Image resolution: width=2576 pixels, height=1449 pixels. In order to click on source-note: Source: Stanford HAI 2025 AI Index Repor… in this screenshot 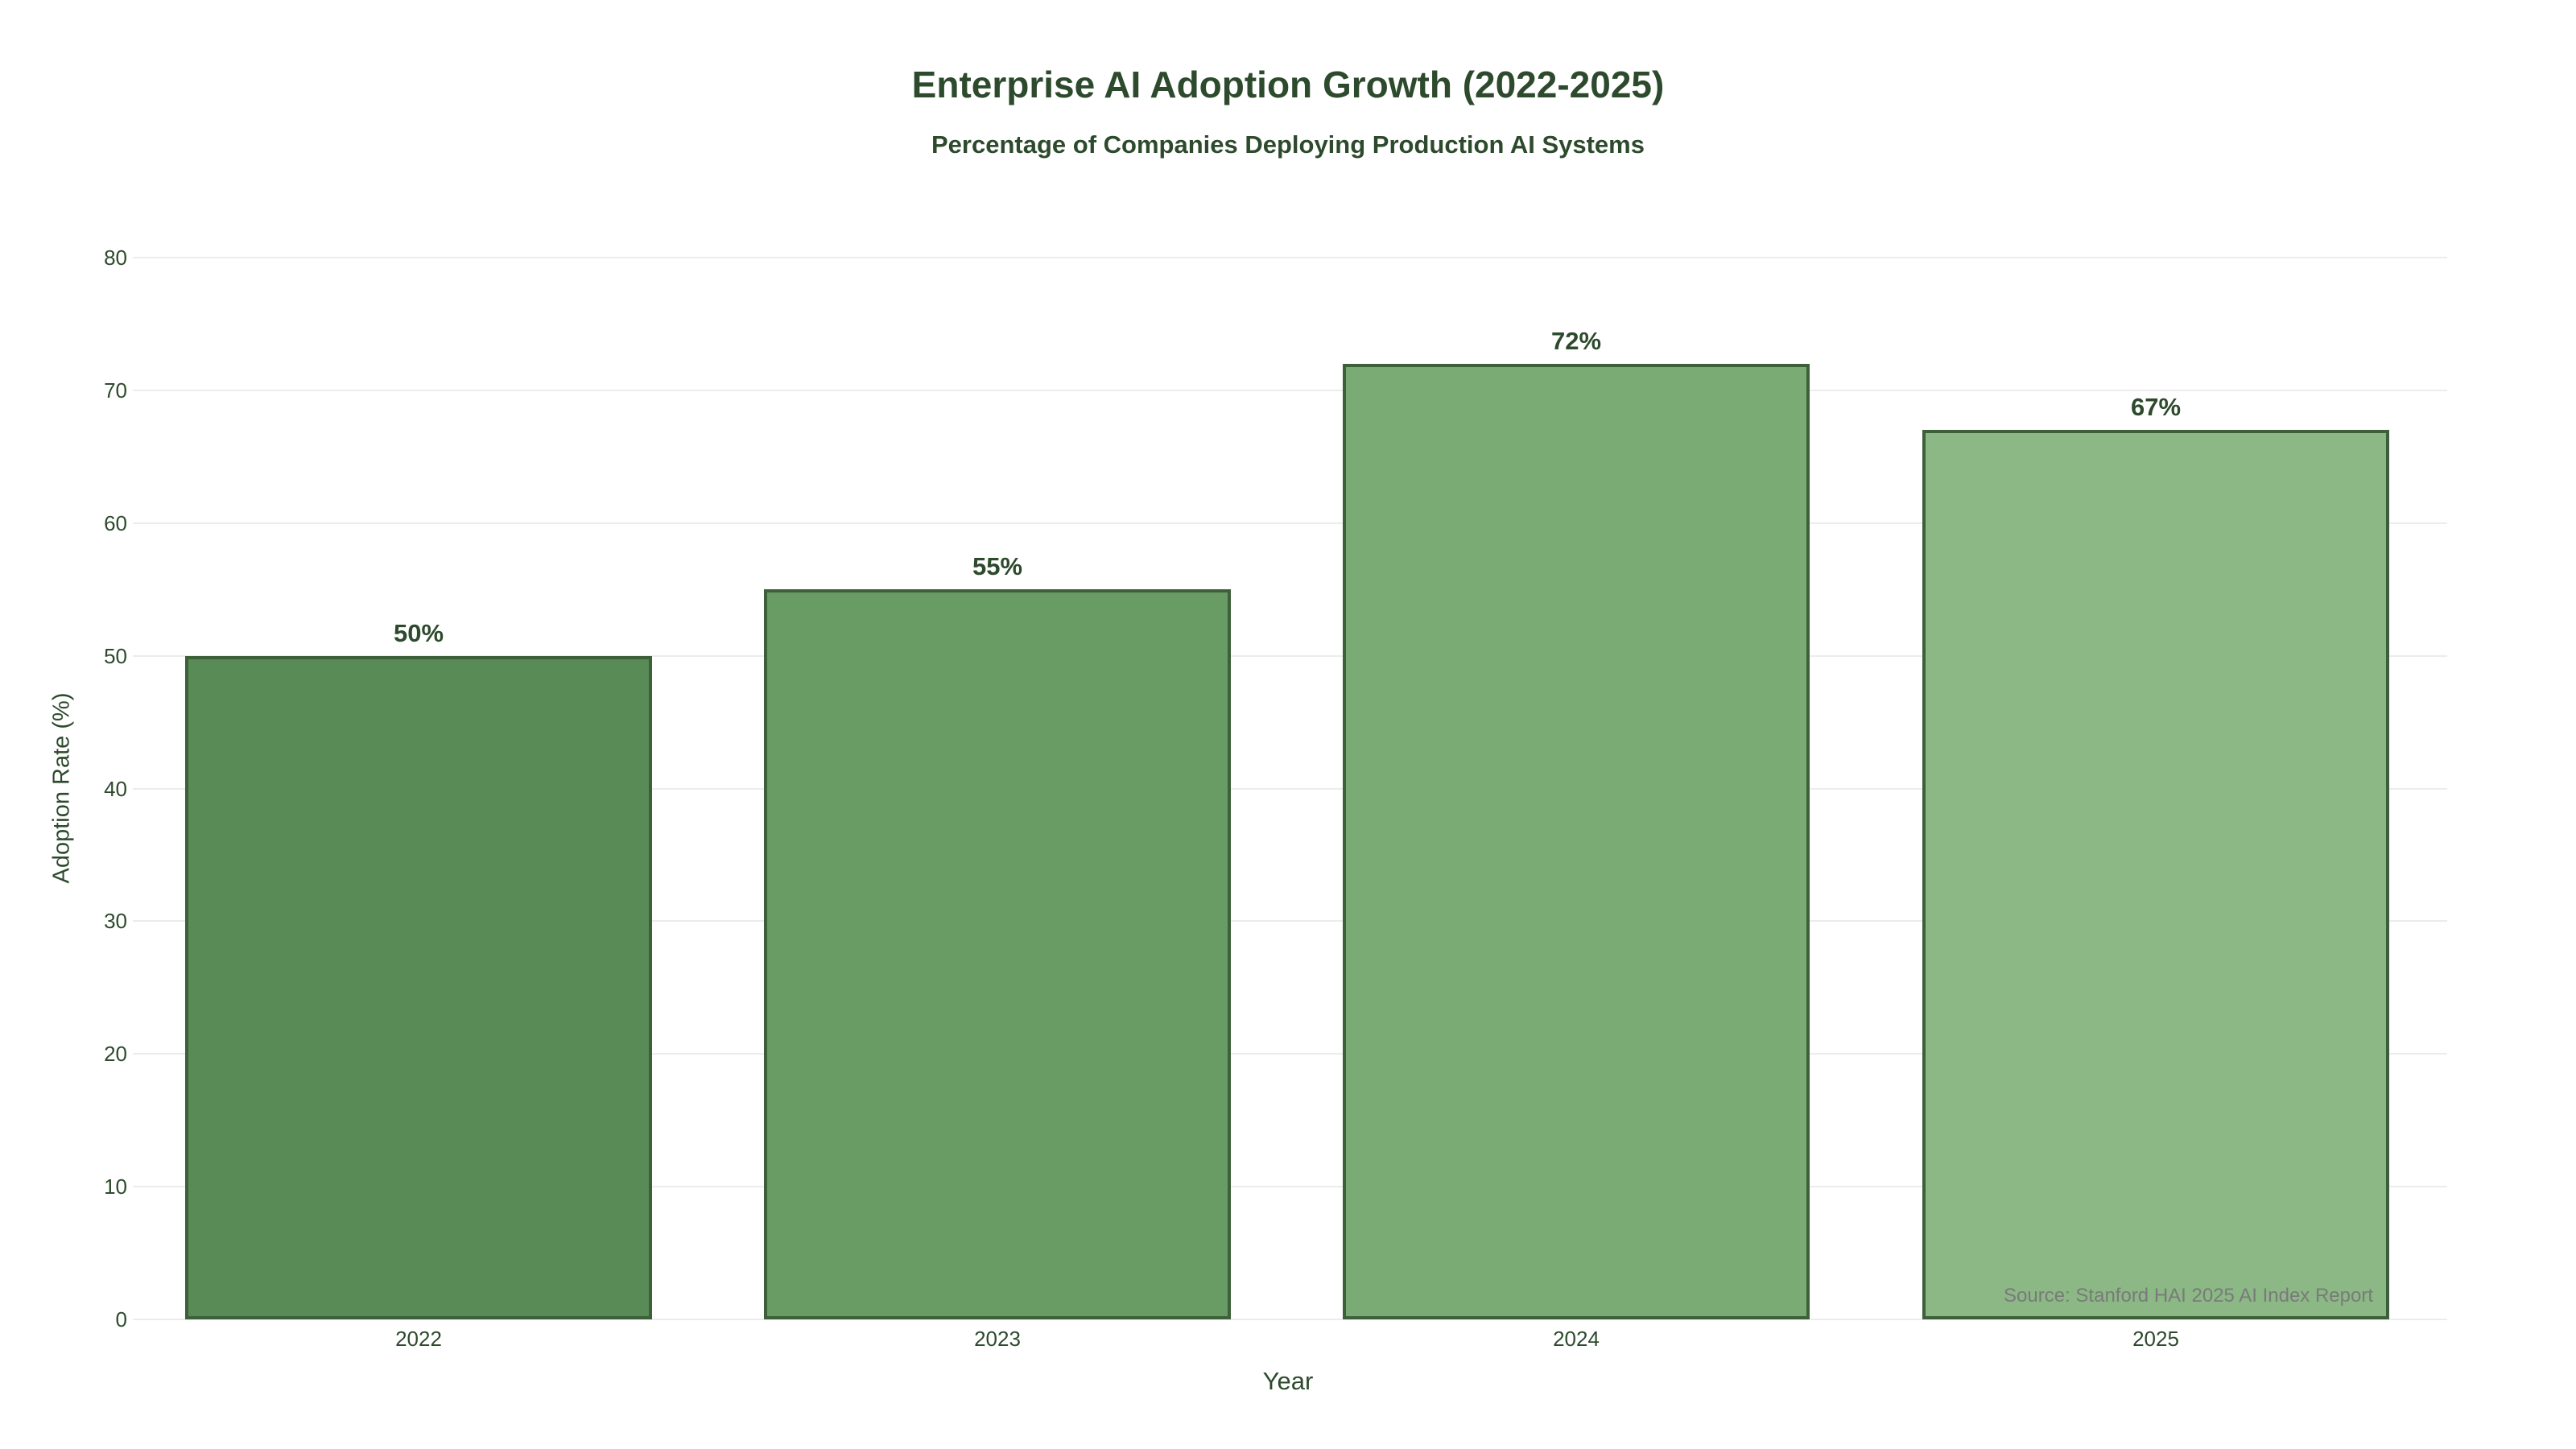, I will do `click(2188, 1296)`.